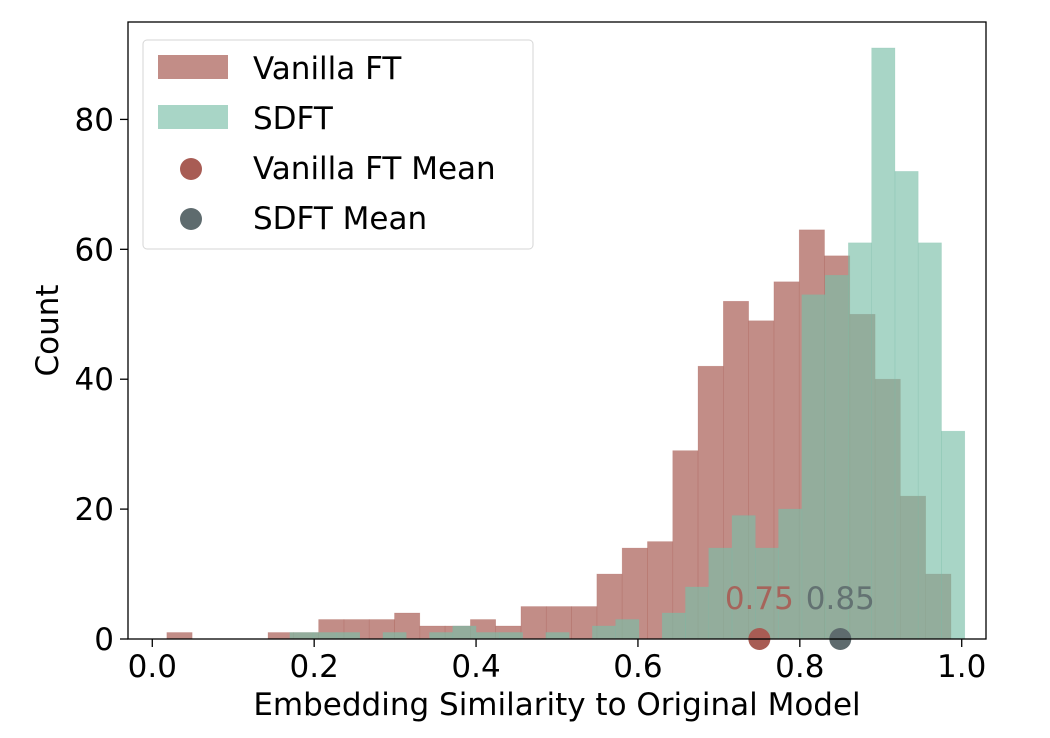 This screenshot has height=738, width=1050. What do you see at coordinates (94, 510) in the screenshot?
I see `y-tick-label-1: 20` at bounding box center [94, 510].